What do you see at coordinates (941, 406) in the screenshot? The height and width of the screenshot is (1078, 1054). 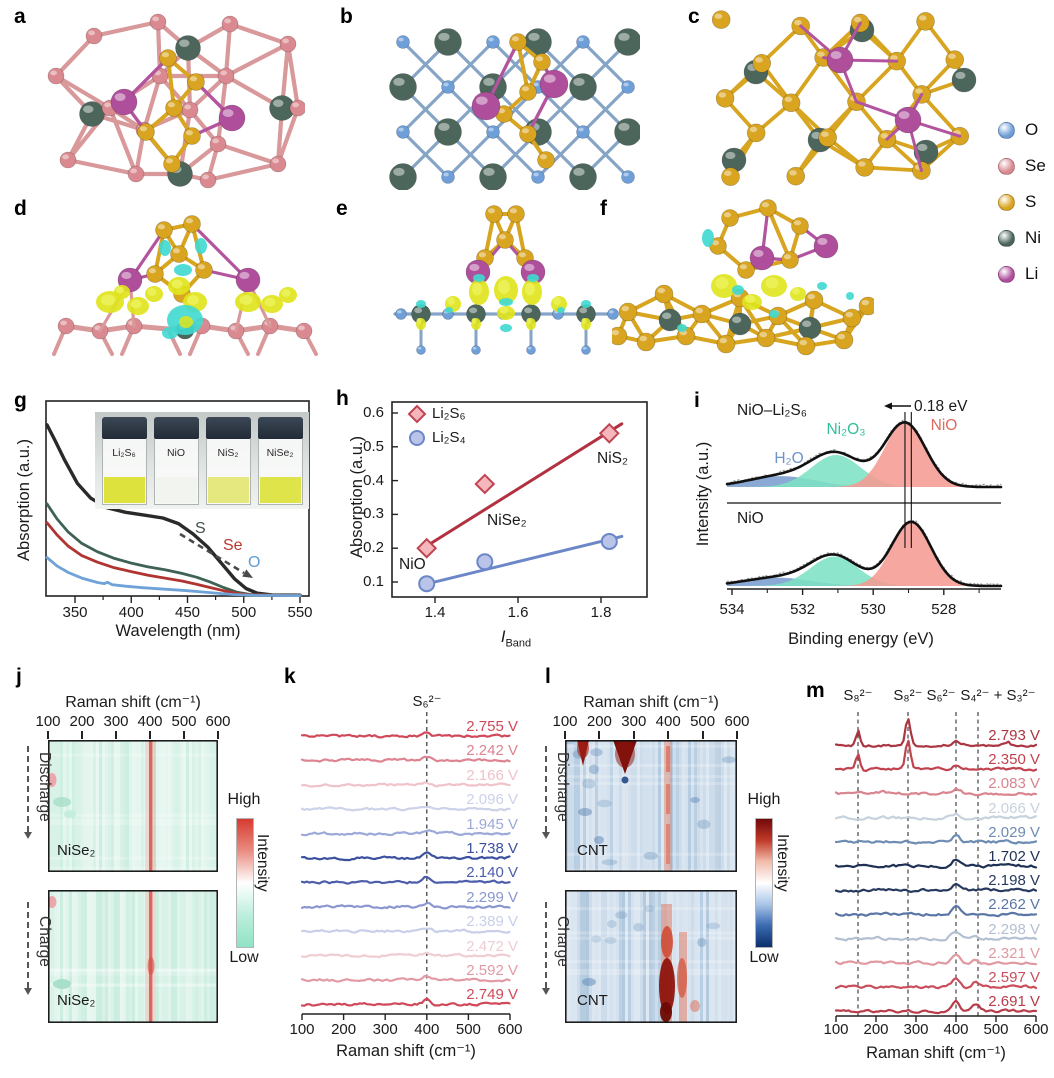 I see `i-shift-annotation: 0.18 eV` at bounding box center [941, 406].